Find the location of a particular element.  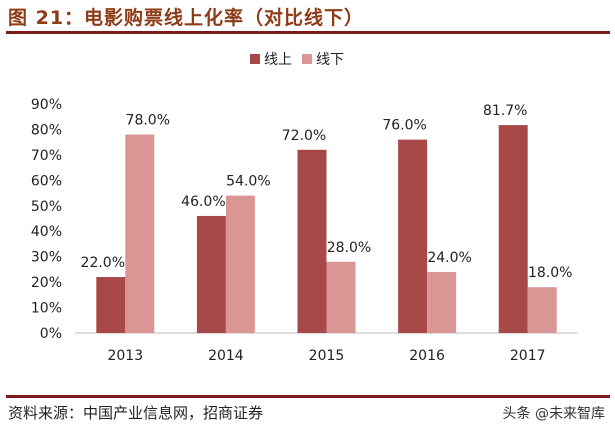

y-tick-label: 50% is located at coordinates (46, 207).